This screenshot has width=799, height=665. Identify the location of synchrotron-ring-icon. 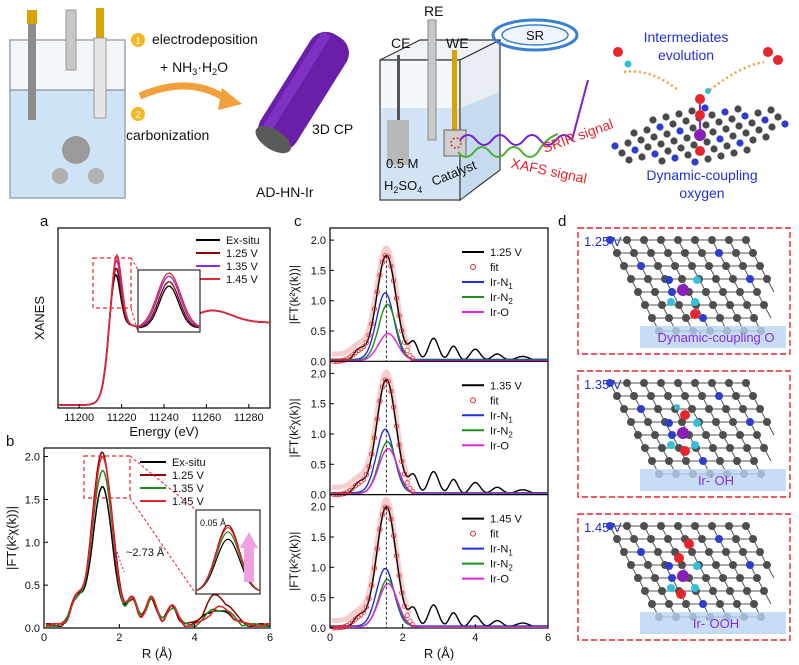
(535, 35).